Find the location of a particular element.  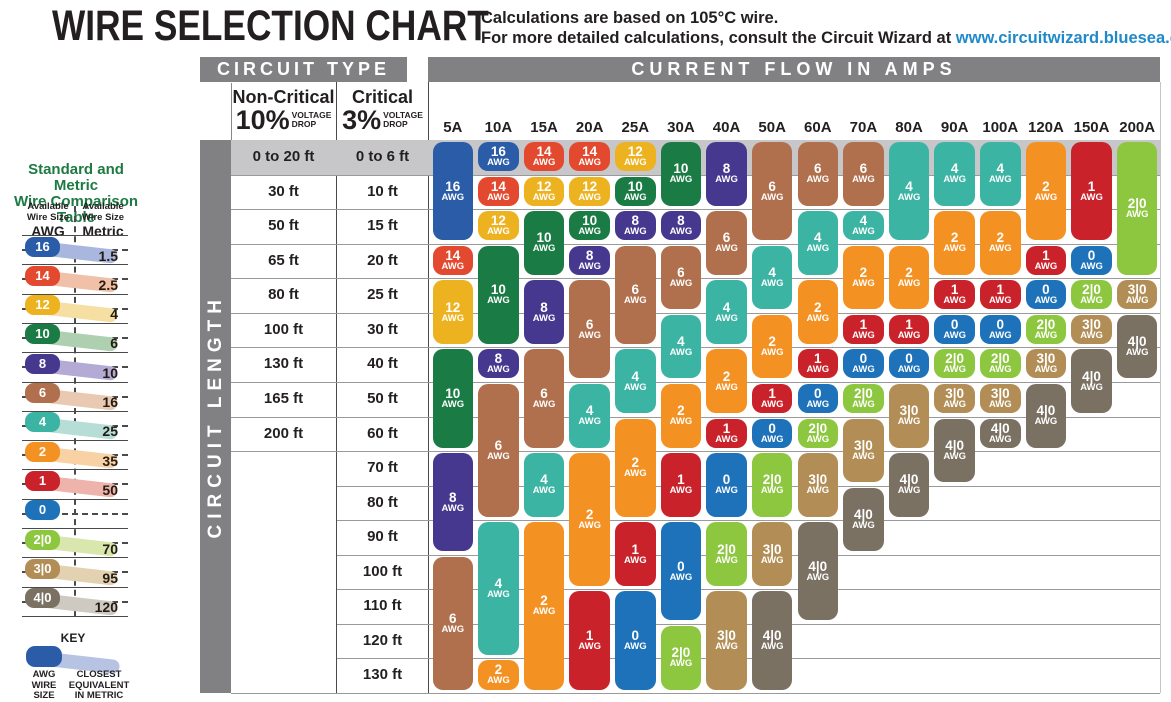

awg-pill-25A-10: 10 AWG is located at coordinates (635, 191).